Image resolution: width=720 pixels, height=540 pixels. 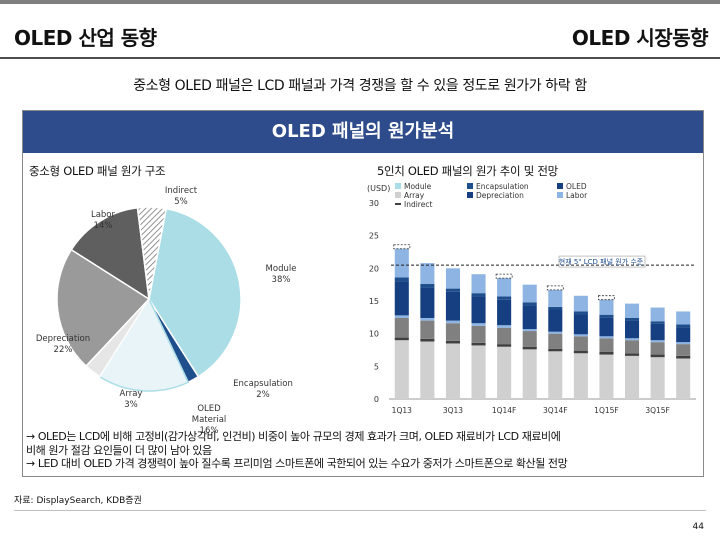 I want to click on pie-label-oled-material: Material, so click(x=209, y=420).